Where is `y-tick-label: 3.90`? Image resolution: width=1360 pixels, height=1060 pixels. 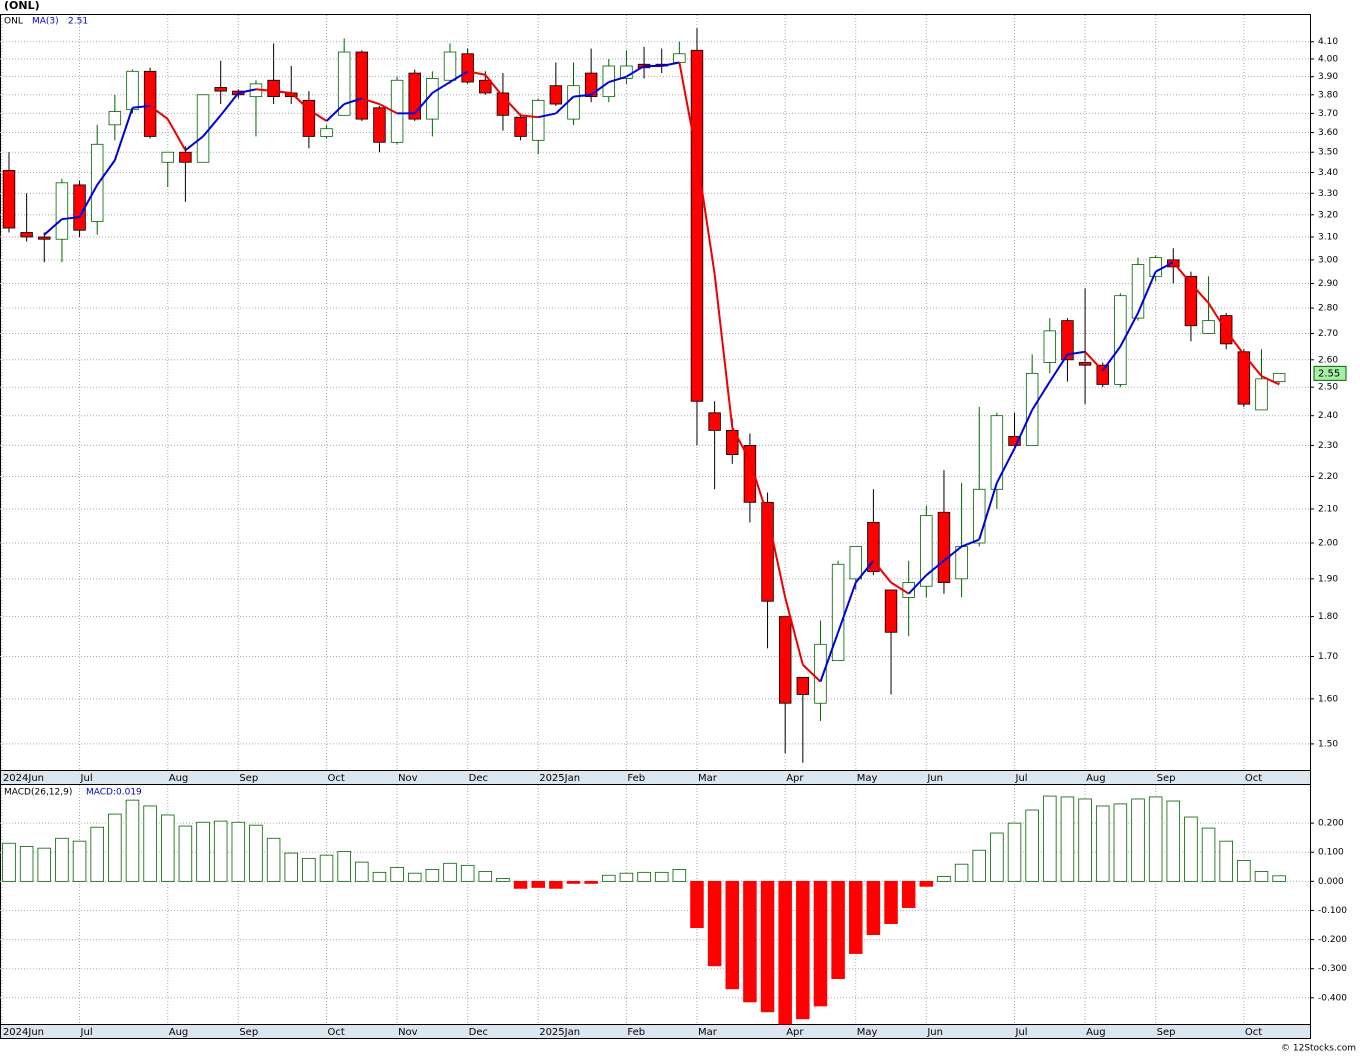
y-tick-label: 3.90 is located at coordinates (1328, 77).